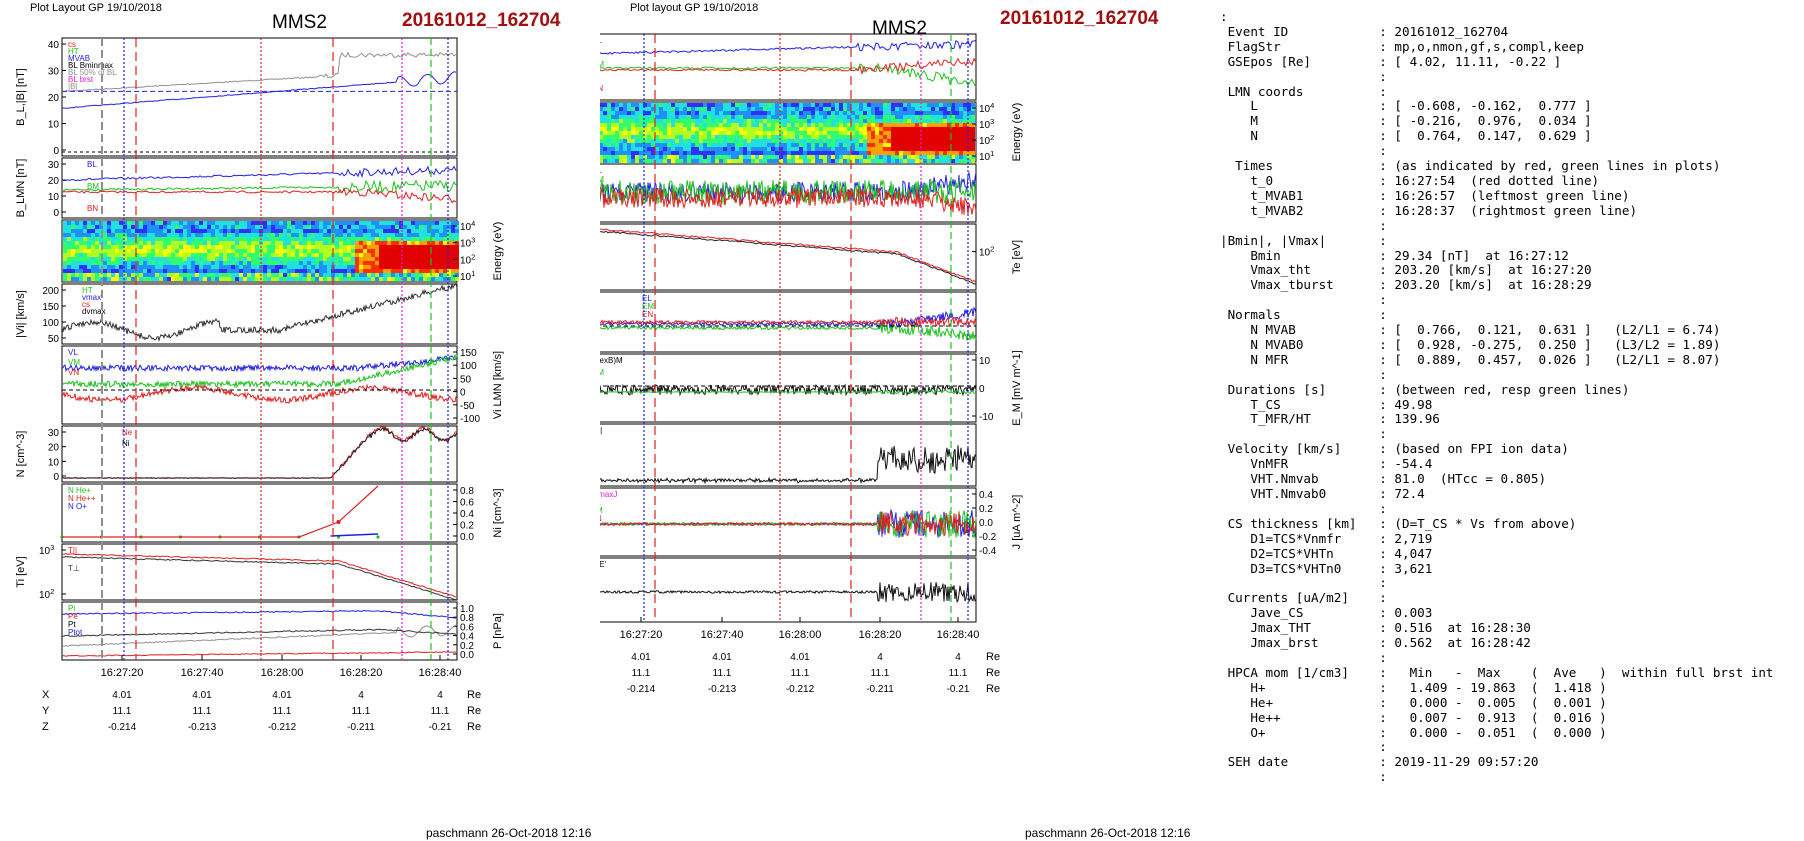 The image size is (1804, 841). Describe the element at coordinates (986, 523) in the screenshot. I see `tick-label: 0.0` at that location.